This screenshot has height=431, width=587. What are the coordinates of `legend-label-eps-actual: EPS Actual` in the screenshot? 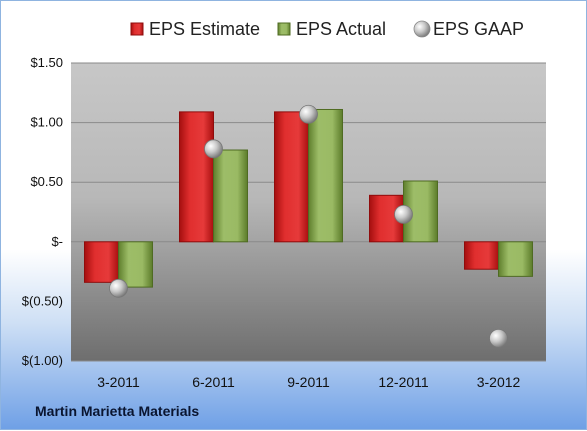 It's located at (341, 29).